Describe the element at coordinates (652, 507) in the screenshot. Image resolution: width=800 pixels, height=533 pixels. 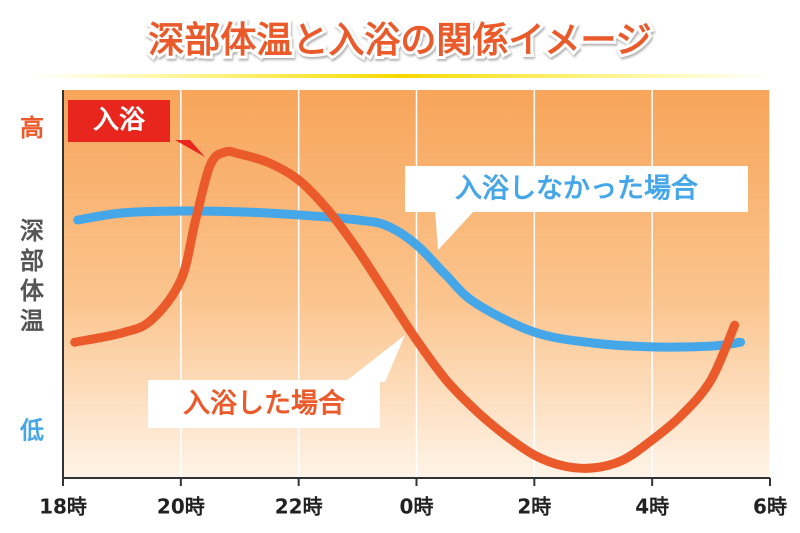
I see `x-tick-label: 4時` at that location.